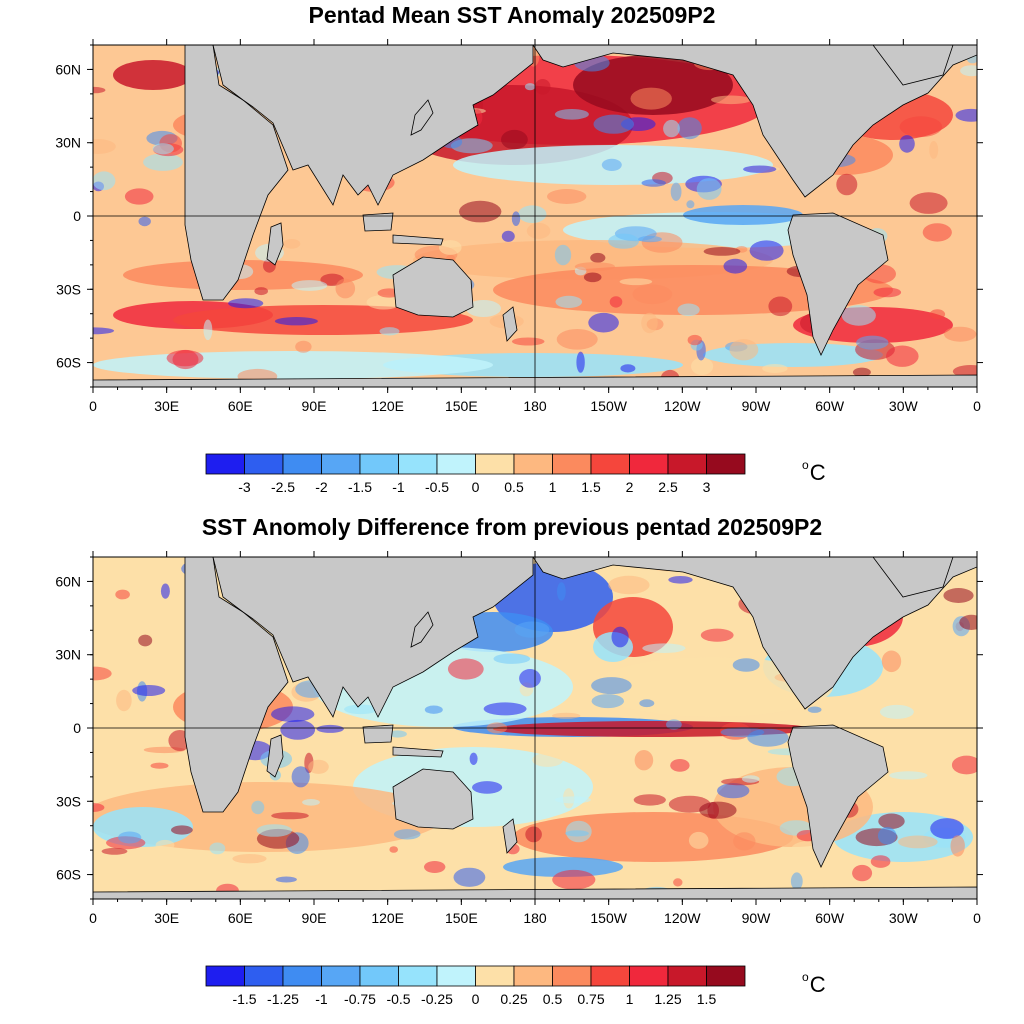 The image size is (1024, 1024). I want to click on colorbar-label: 1.25, so click(667, 999).